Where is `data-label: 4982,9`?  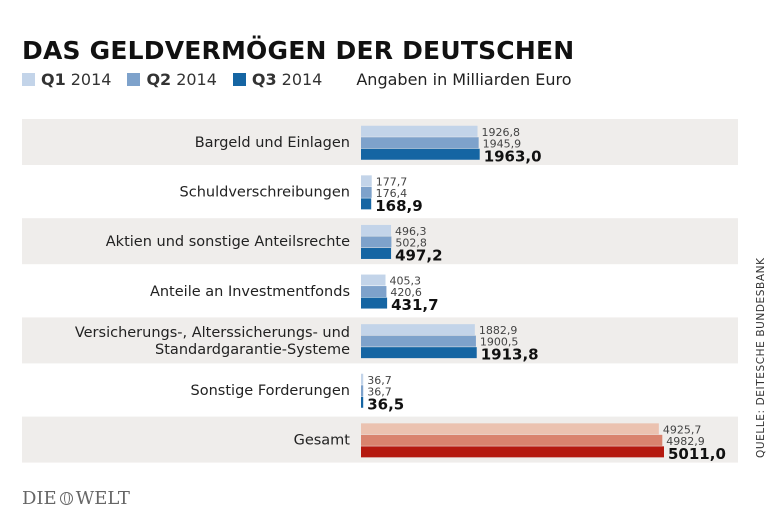
data-label: 4982,9 is located at coordinates (685, 441).